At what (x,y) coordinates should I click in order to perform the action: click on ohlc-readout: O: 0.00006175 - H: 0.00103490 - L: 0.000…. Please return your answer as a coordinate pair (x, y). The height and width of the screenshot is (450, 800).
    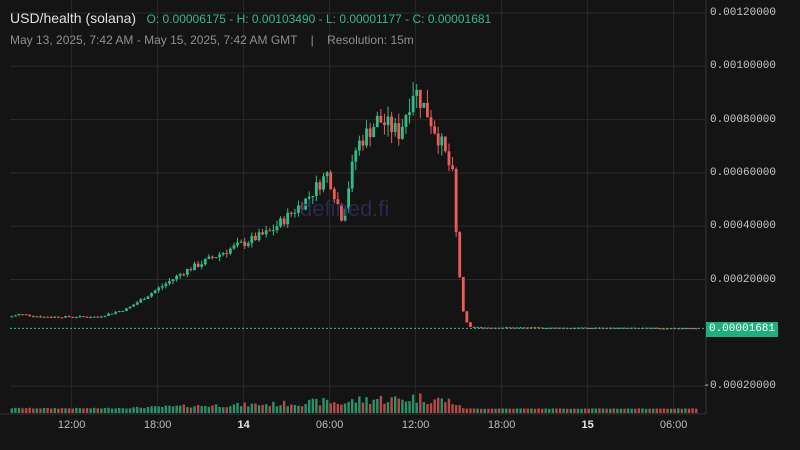
    Looking at the image, I should click on (319, 19).